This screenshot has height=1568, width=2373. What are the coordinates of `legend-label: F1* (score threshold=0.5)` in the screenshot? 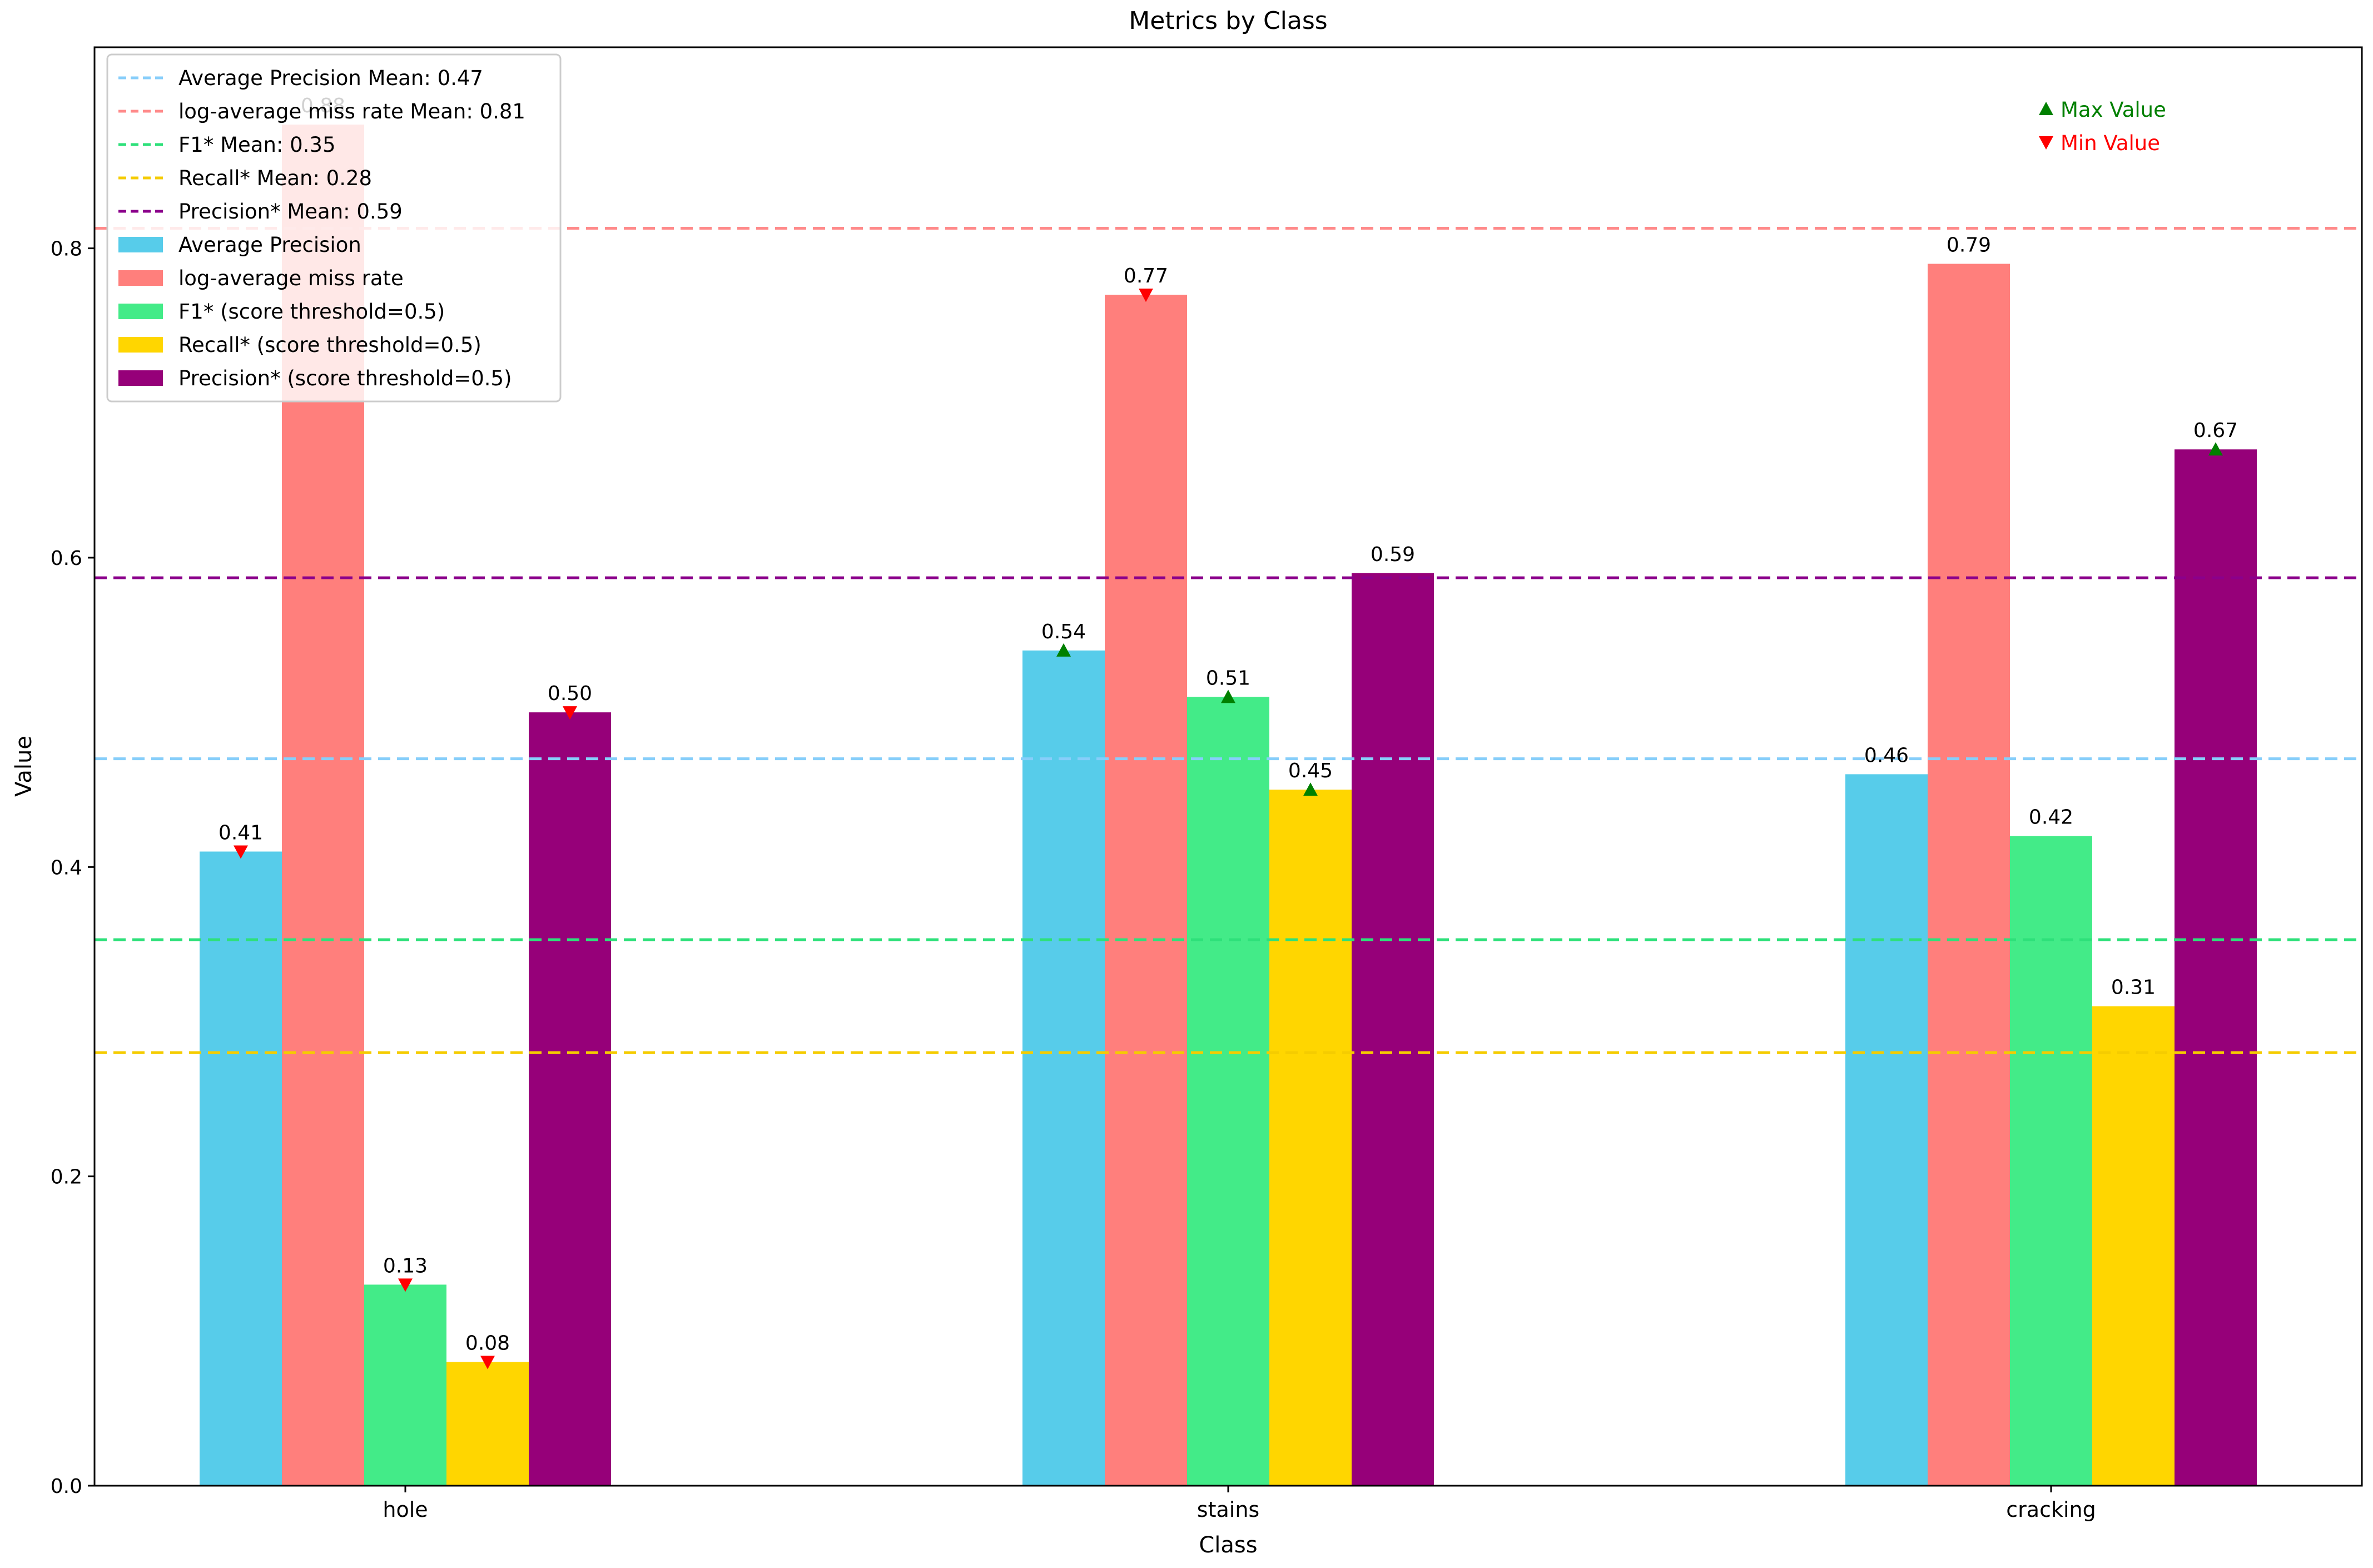 It's located at (311, 312).